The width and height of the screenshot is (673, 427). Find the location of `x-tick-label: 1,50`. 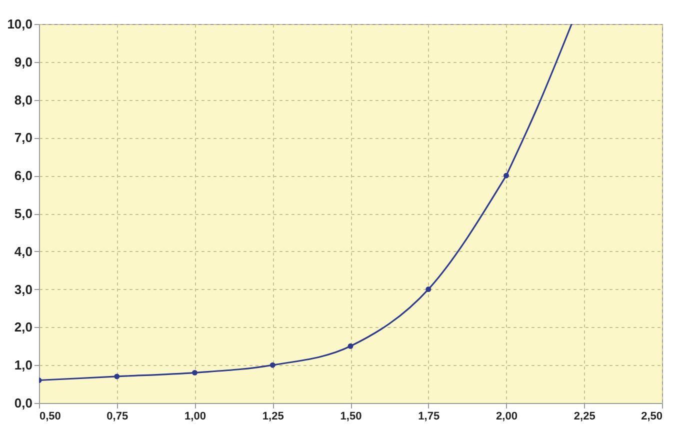

x-tick-label: 1,50 is located at coordinates (351, 416).